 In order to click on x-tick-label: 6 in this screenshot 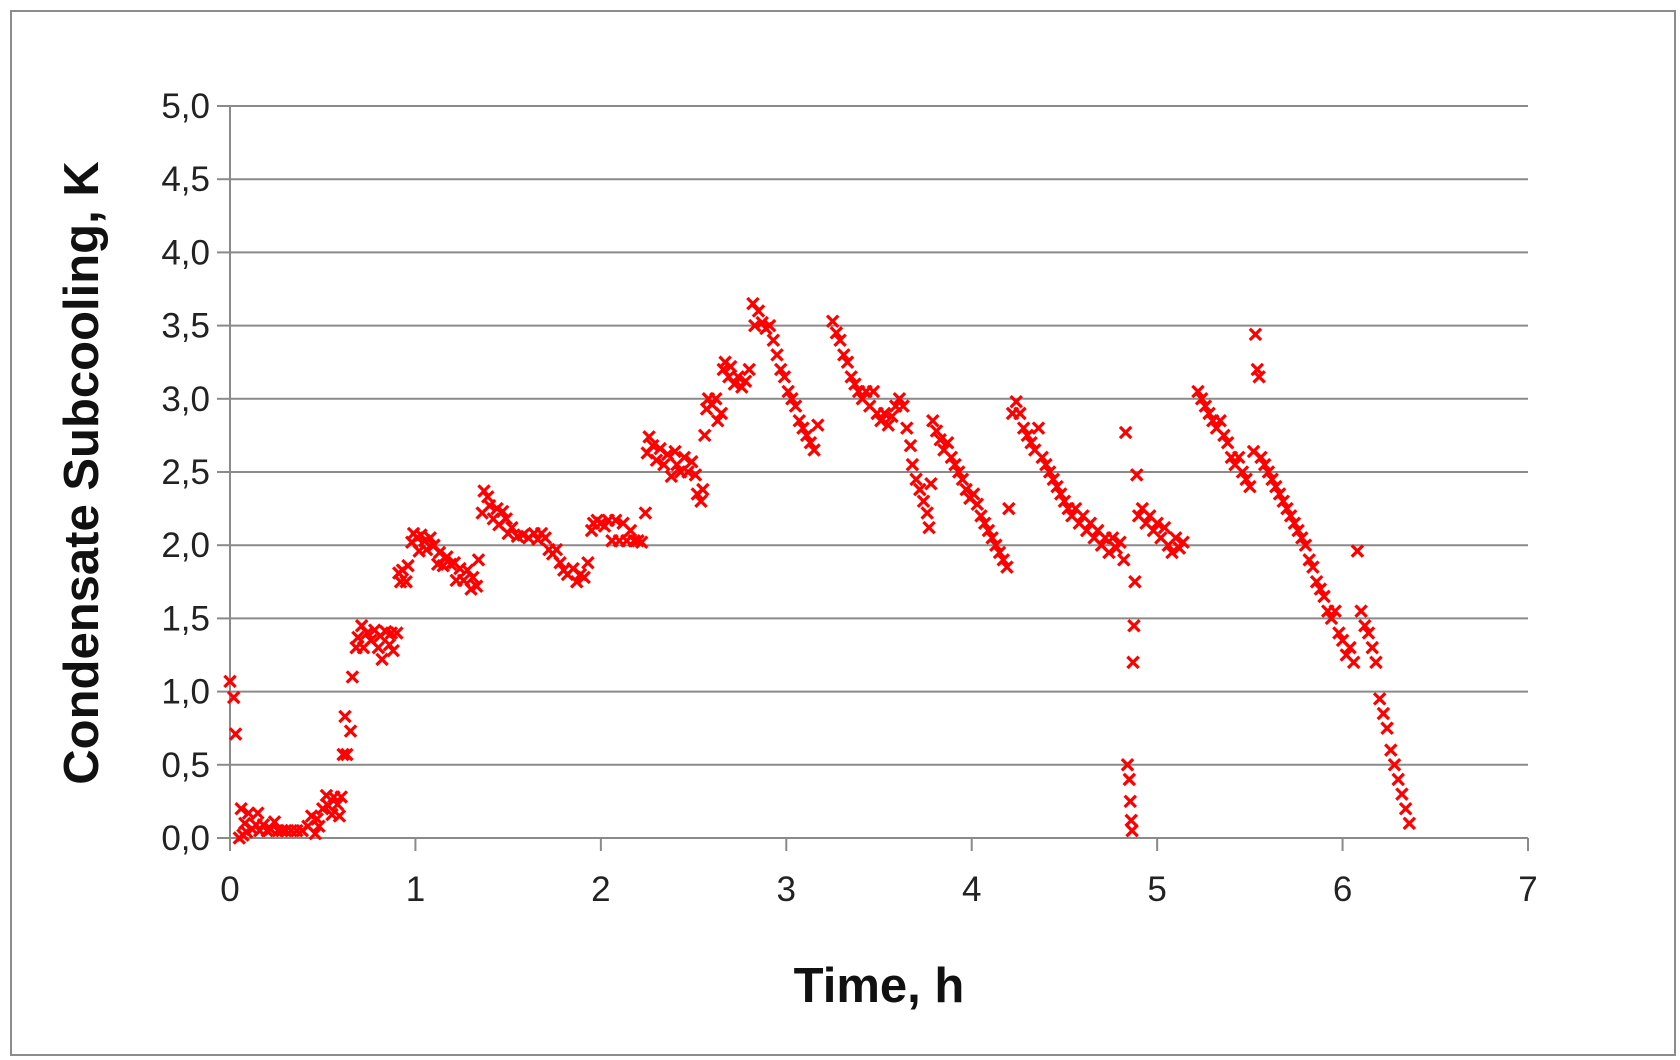, I will do `click(1342, 889)`.